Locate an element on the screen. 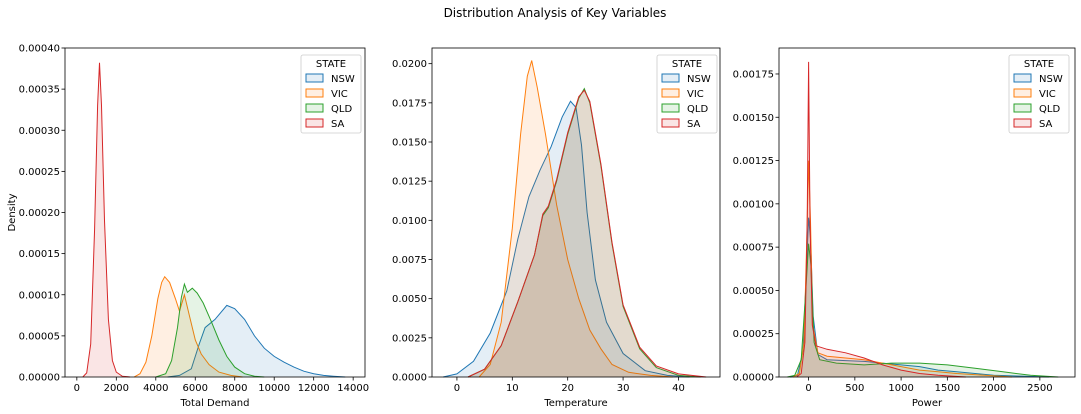 The image size is (1081, 414). x-tick-label: 40 is located at coordinates (678, 388).